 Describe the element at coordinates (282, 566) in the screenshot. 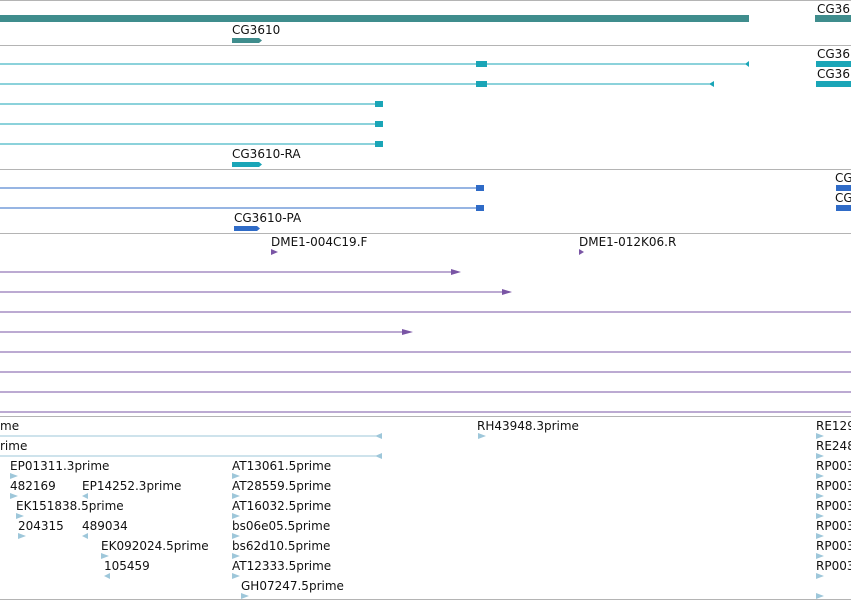

I see `est-label: AT12333.5prime` at that location.